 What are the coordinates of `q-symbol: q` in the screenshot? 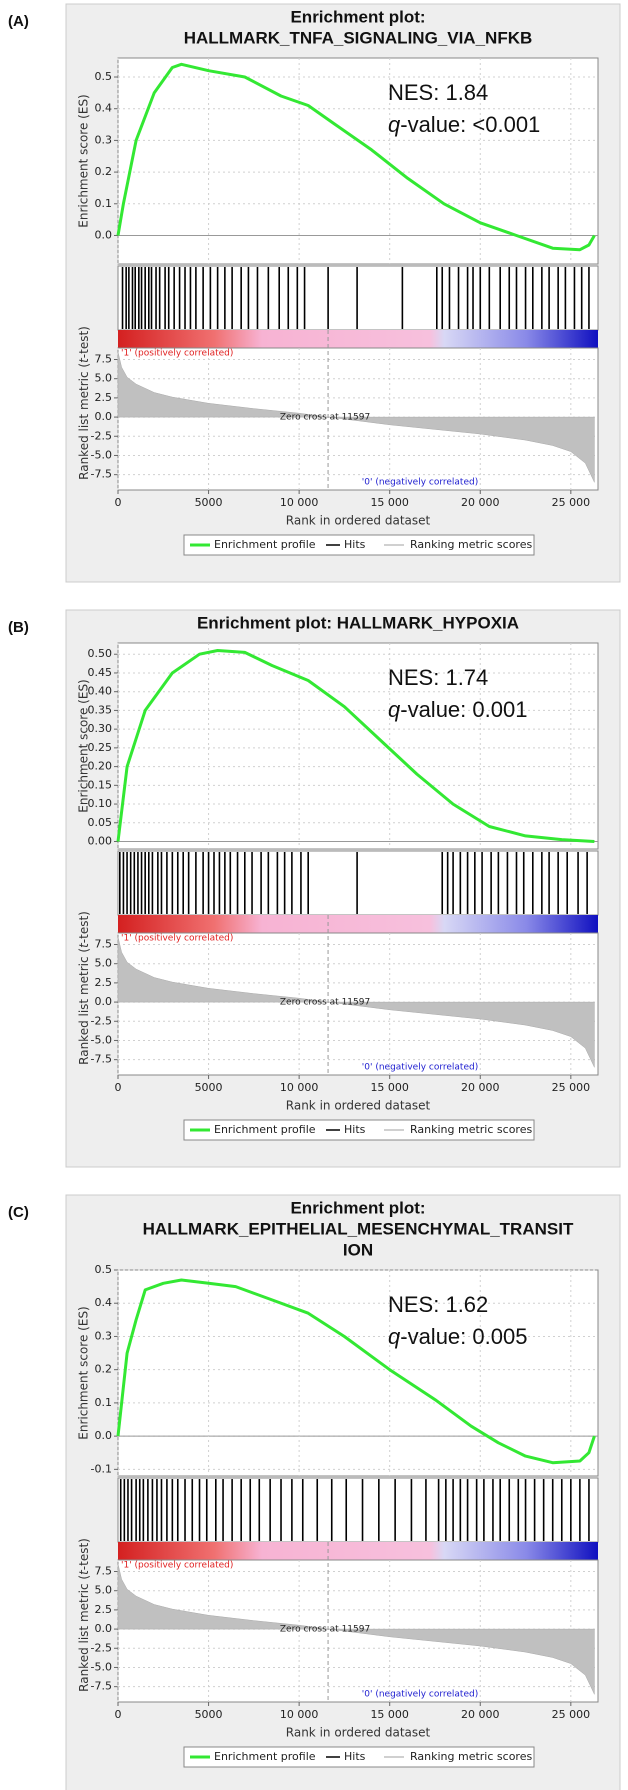 It's located at (394, 709).